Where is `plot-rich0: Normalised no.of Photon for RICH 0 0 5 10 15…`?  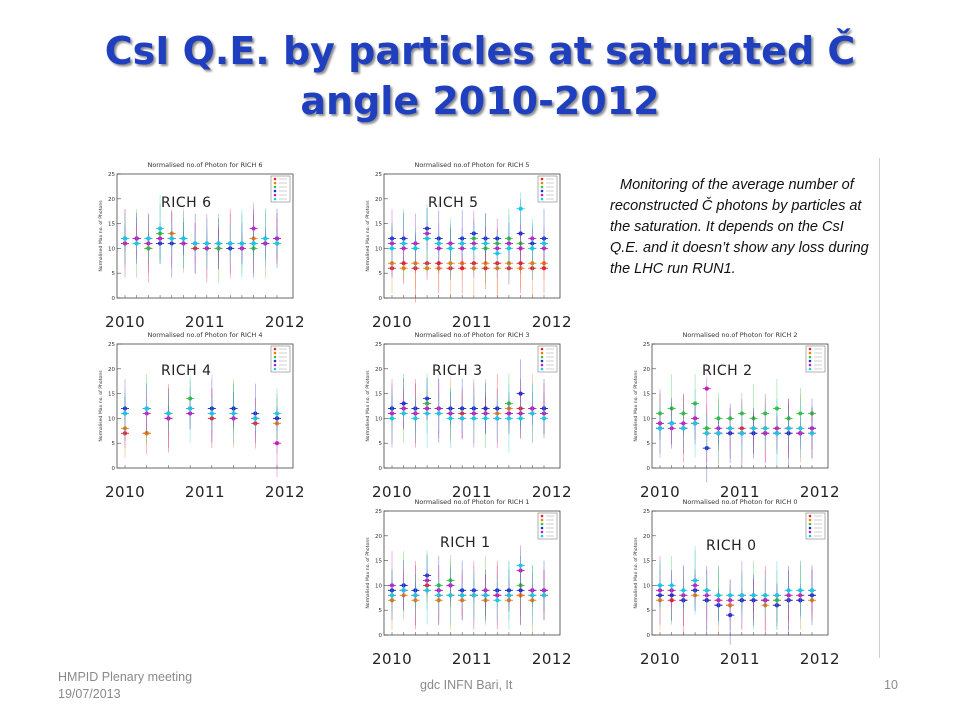
plot-rich0: Normalised no.of Photon for RICH 0 0 5 10 15… is located at coordinates (734, 582).